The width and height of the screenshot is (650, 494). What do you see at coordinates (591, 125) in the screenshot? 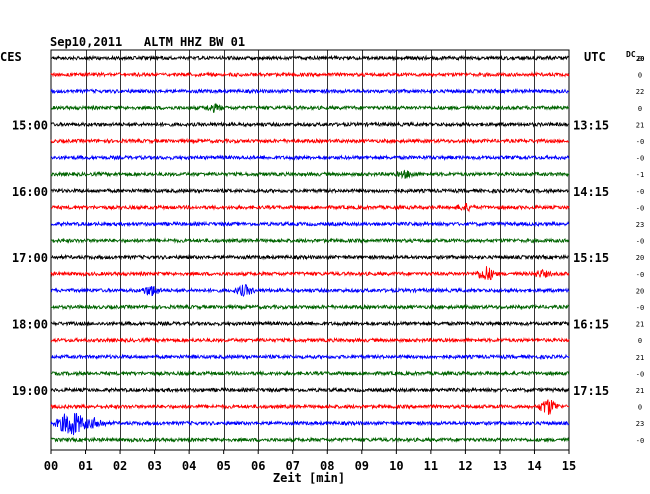
I see `right-hour-label: 13:15` at bounding box center [591, 125].